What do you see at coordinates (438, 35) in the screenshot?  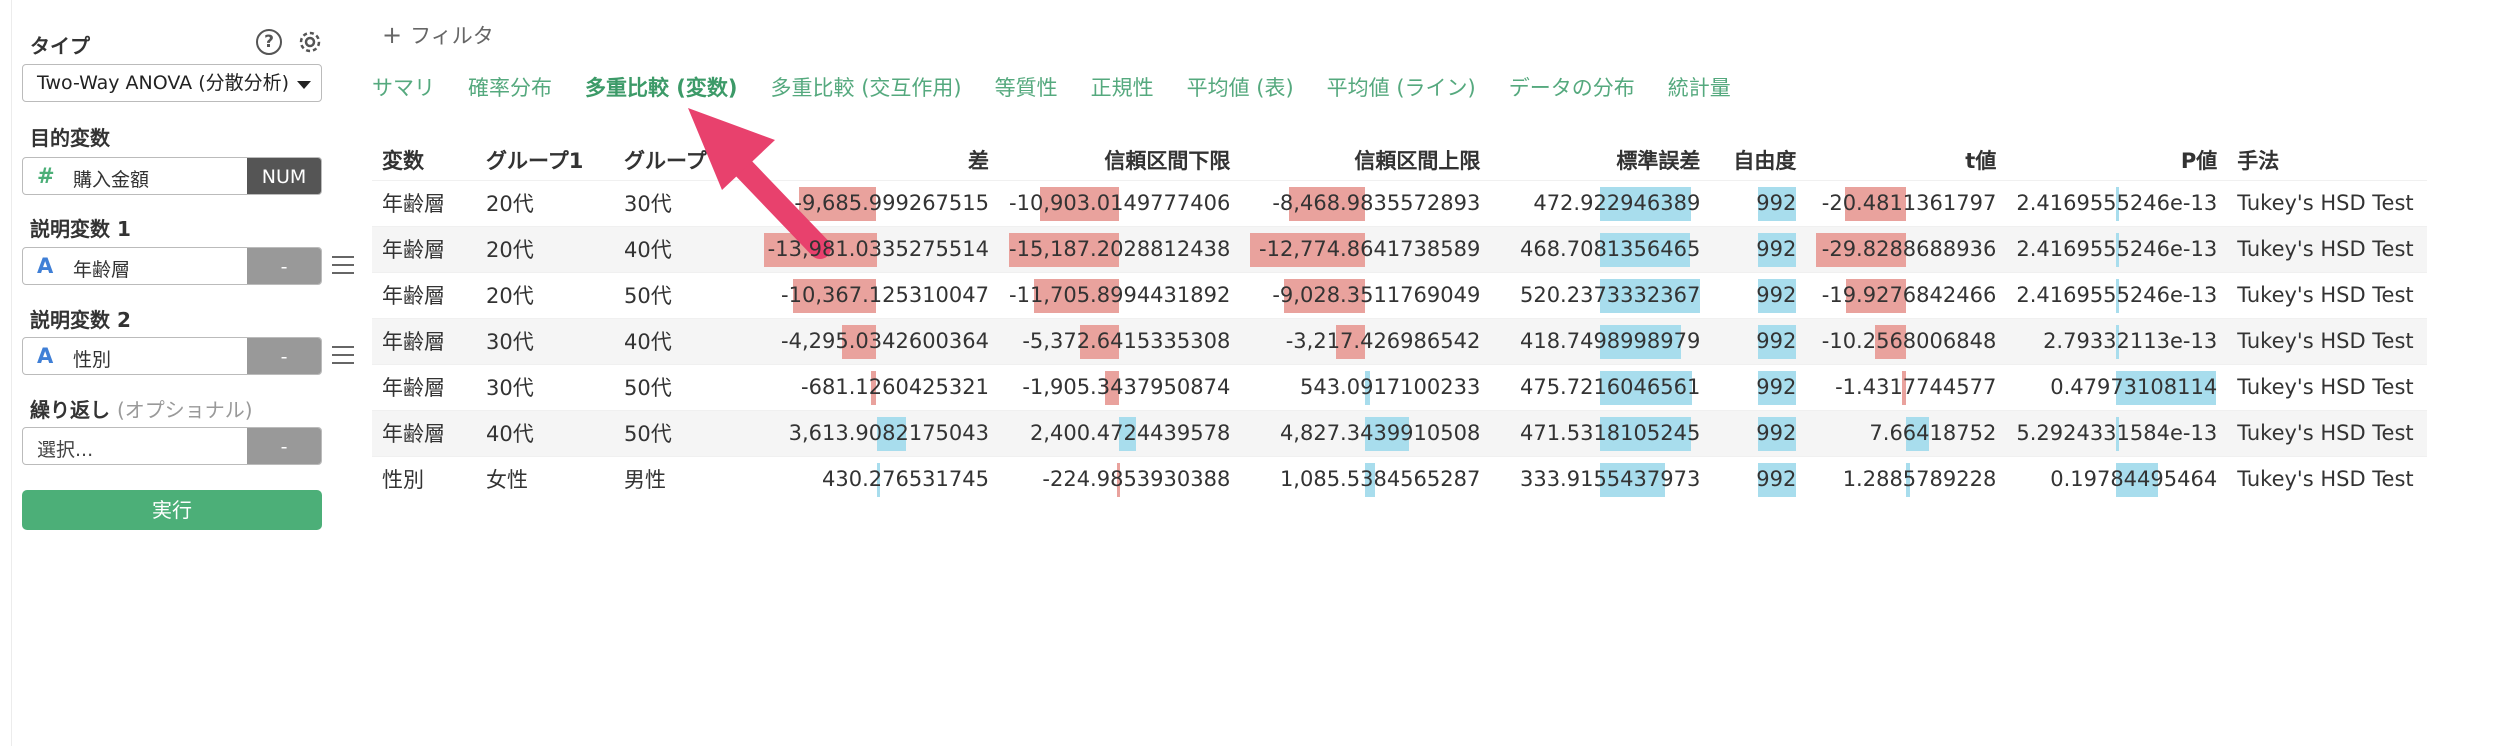 I see `filter-button: + フィルタ` at bounding box center [438, 35].